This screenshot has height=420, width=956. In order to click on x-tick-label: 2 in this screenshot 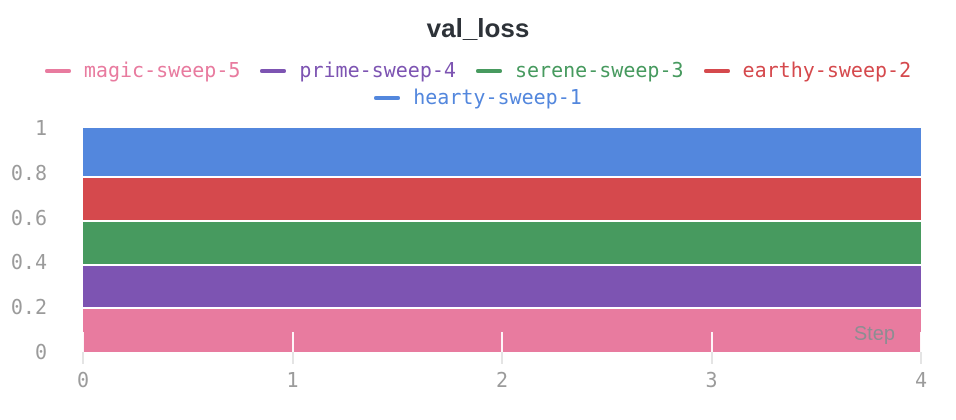, I will do `click(502, 380)`.